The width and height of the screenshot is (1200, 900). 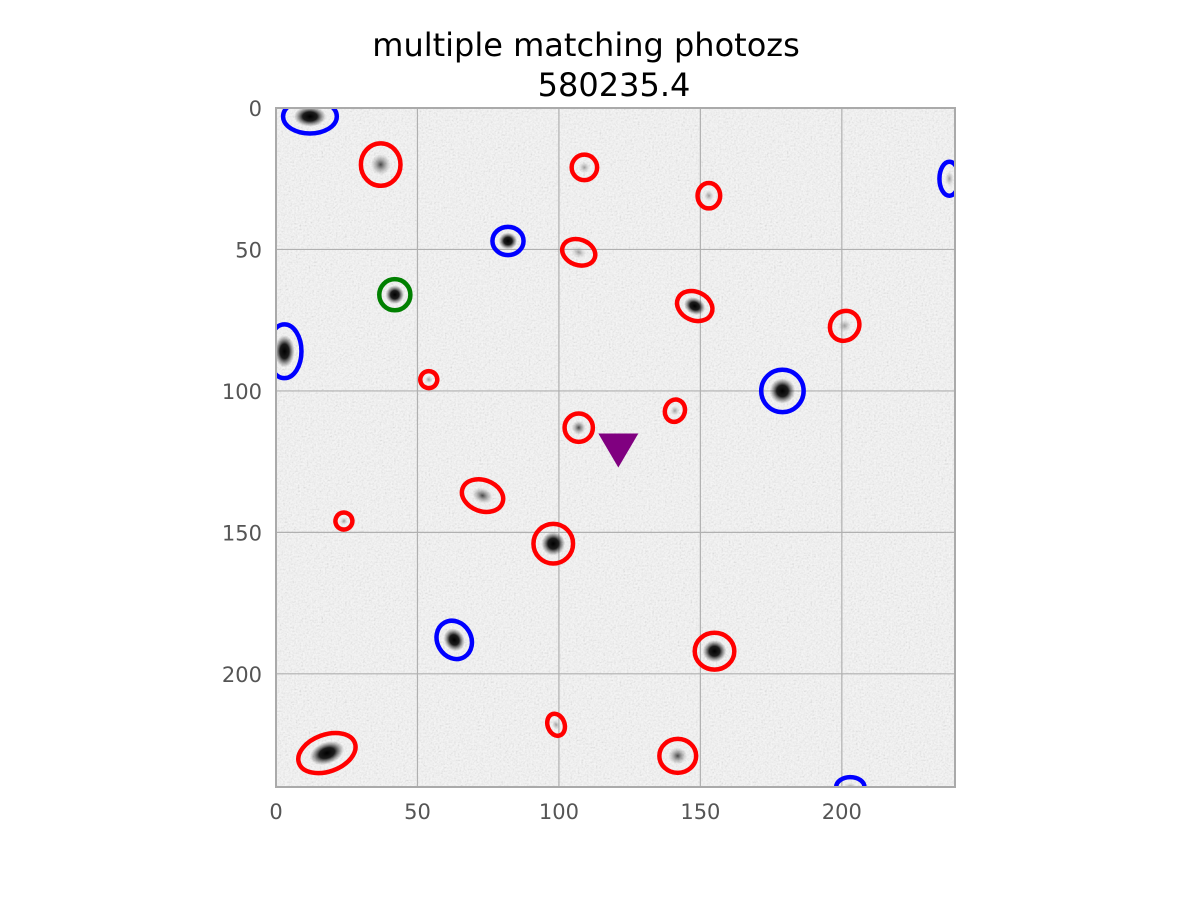 What do you see at coordinates (242, 675) in the screenshot?
I see `y-tick-label: 200` at bounding box center [242, 675].